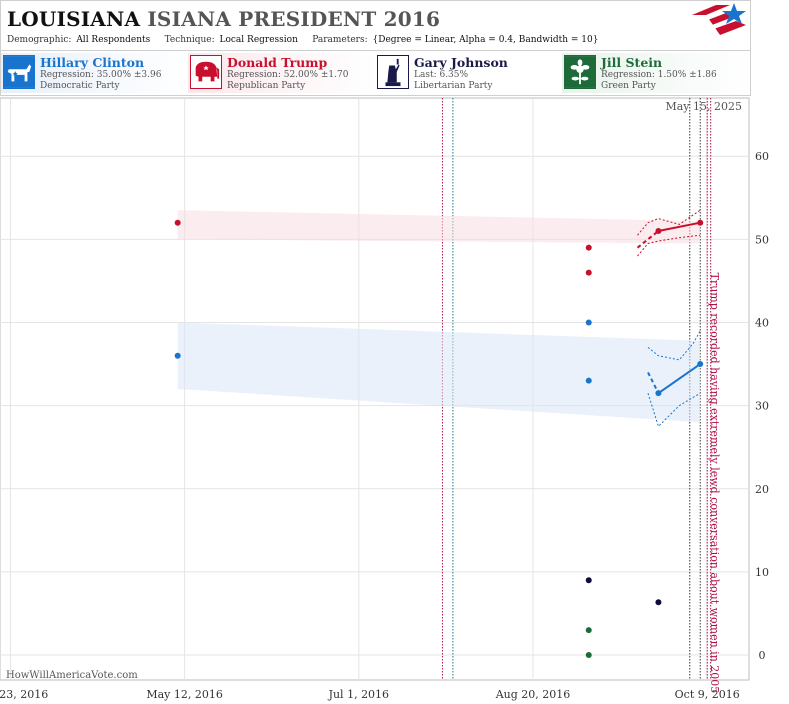 This screenshot has height=704, width=789. I want to click on candidate-stat: Regression: 1.50% ±1.86, so click(659, 75).